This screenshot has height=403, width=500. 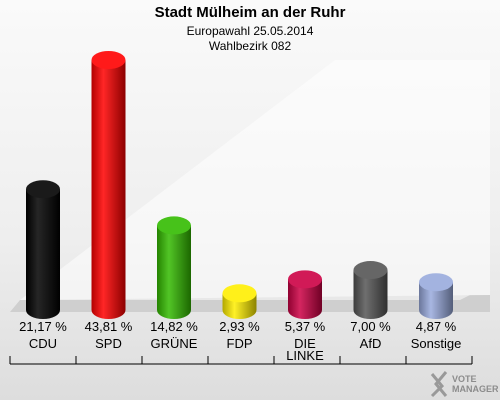 I want to click on category-label: DIE, so click(x=305, y=343).